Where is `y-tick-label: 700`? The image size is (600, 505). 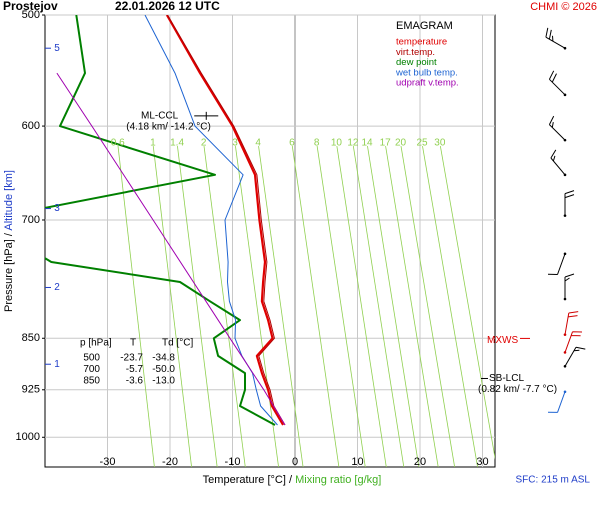
y-tick-label: 700 is located at coordinates (31, 220).